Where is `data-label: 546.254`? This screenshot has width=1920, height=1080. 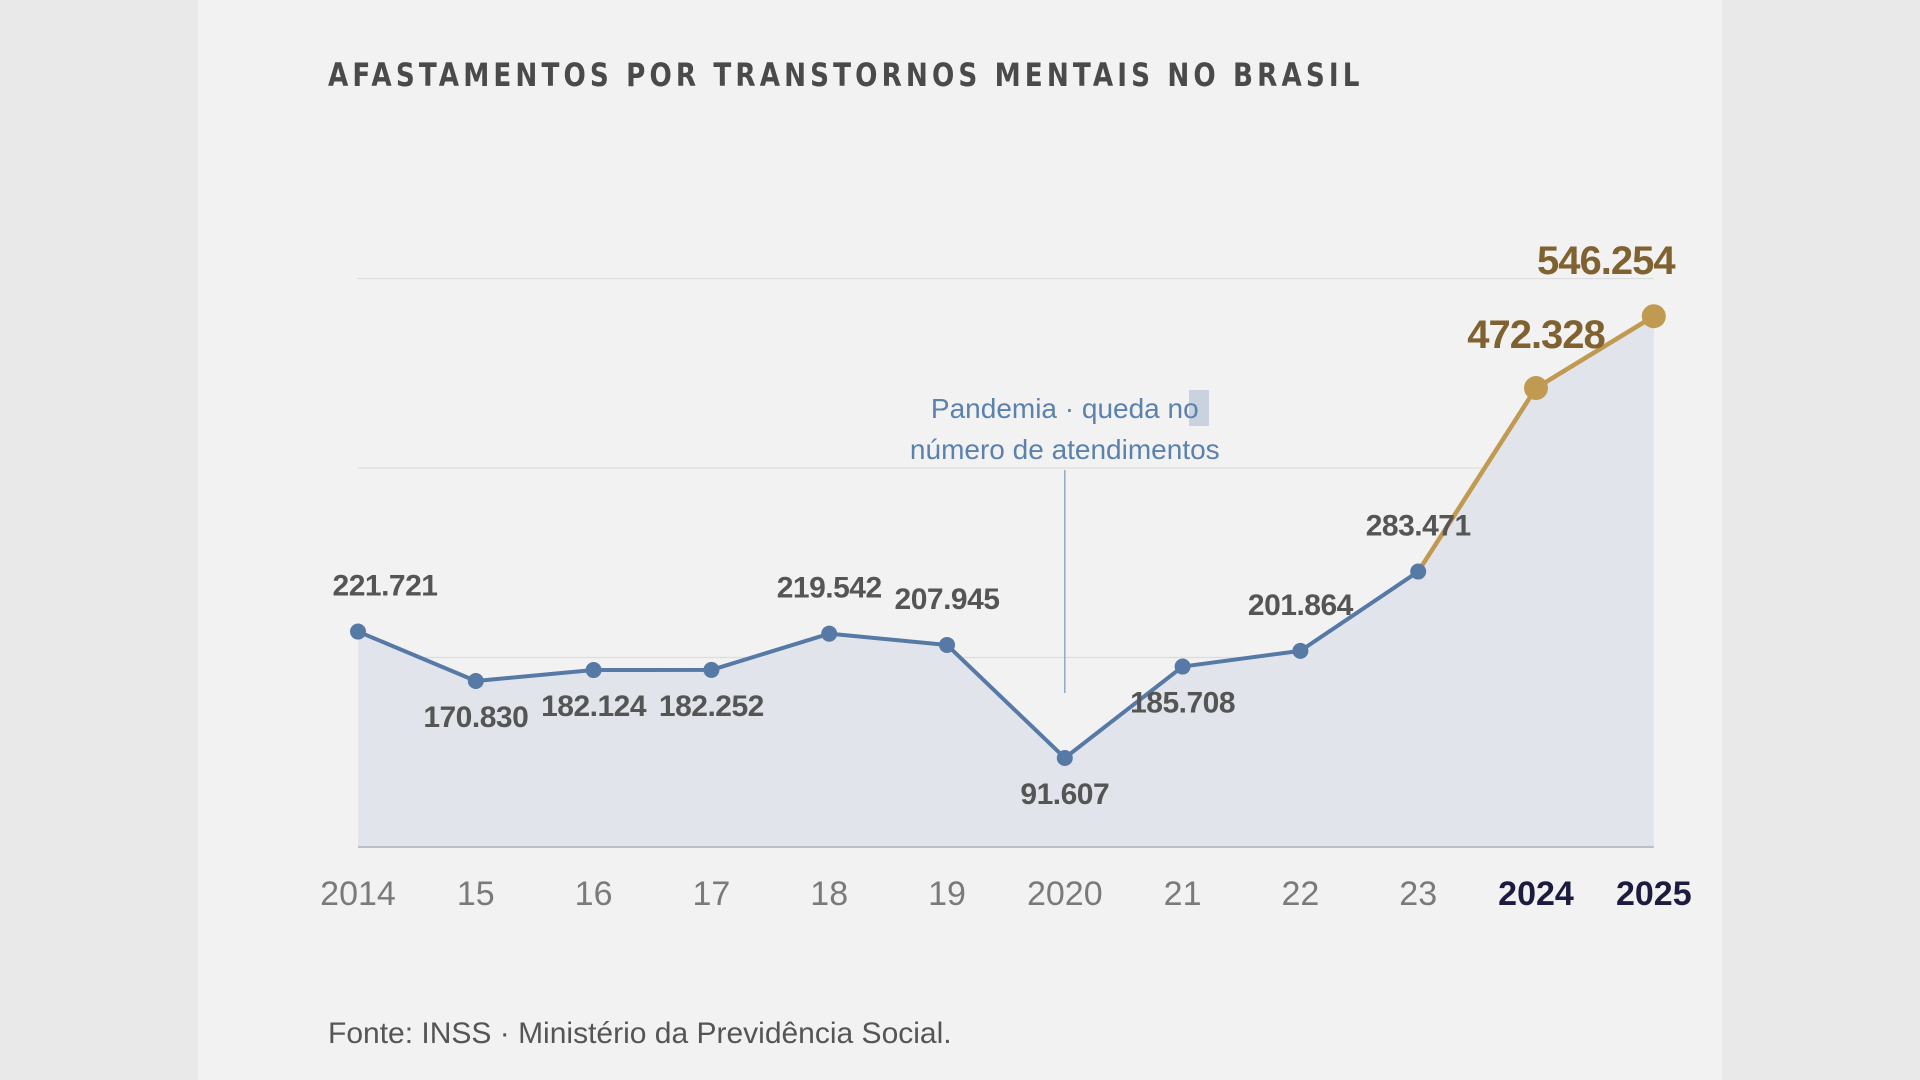 data-label: 546.254 is located at coordinates (1606, 261).